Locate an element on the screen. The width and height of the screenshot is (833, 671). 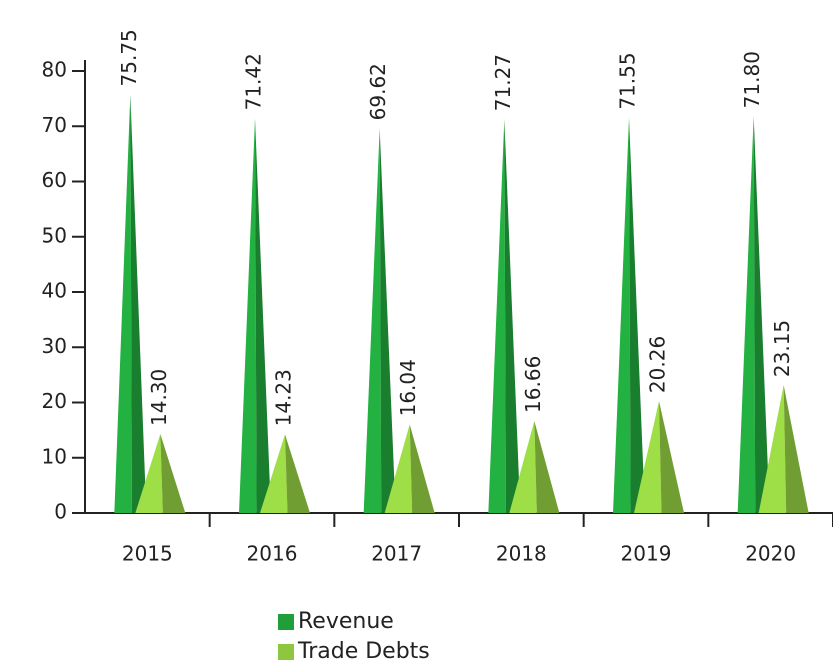
data-label: 71.55 is located at coordinates (628, 80).